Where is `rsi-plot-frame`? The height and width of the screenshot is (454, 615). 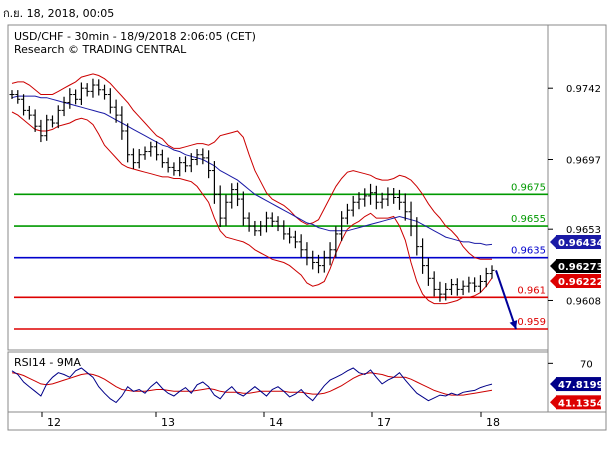 rsi-plot-frame is located at coordinates (278, 382).